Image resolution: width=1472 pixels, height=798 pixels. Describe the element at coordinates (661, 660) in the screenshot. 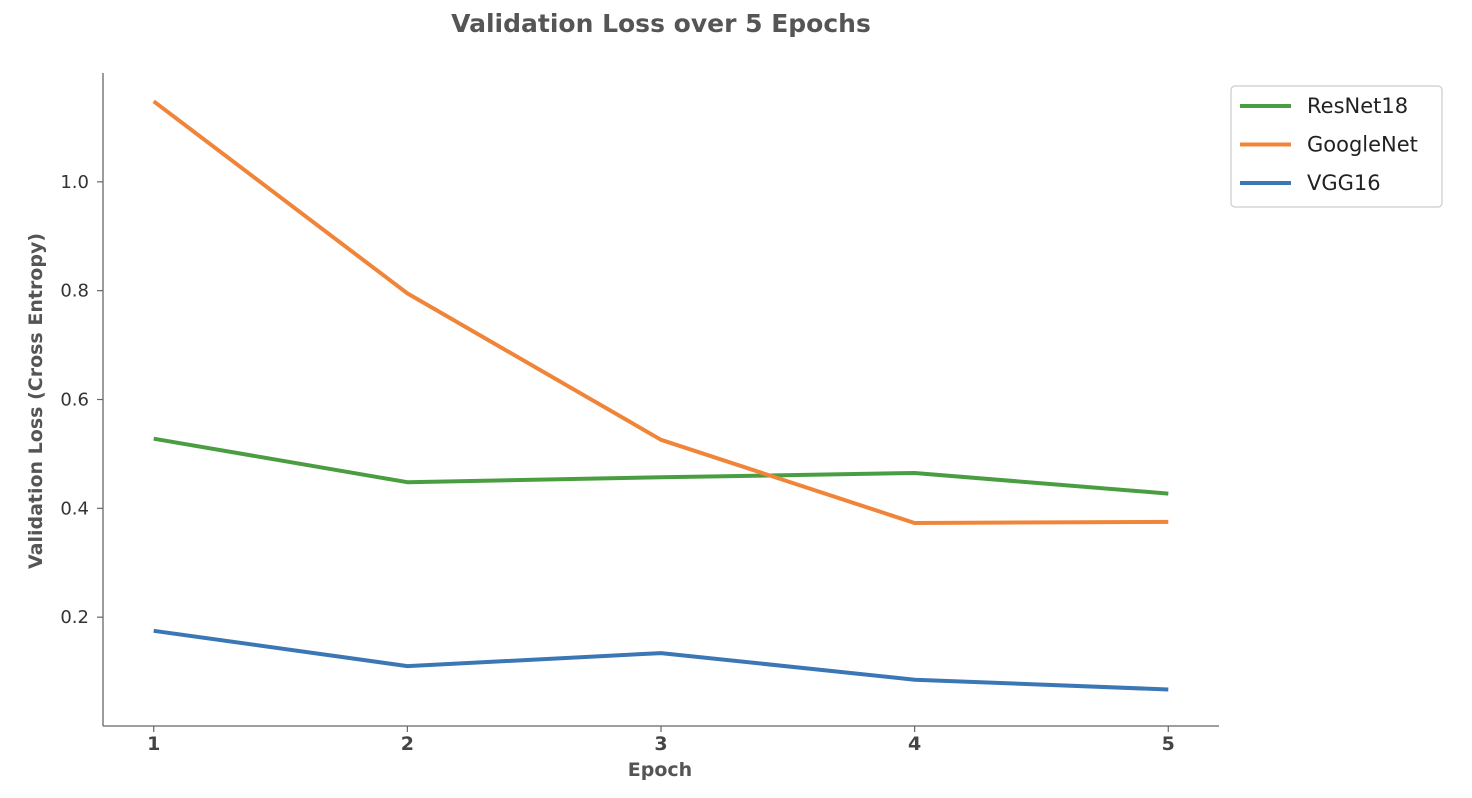

I see `series-line-vgg16` at that location.